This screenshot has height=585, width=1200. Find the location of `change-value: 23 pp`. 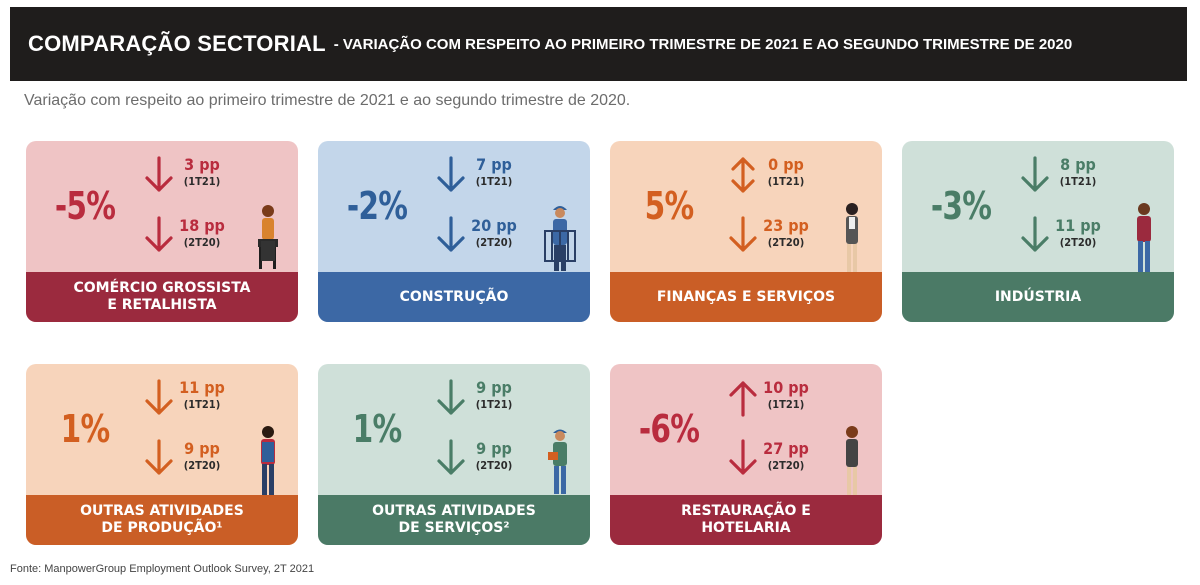

change-value: 23 pp is located at coordinates (786, 225).